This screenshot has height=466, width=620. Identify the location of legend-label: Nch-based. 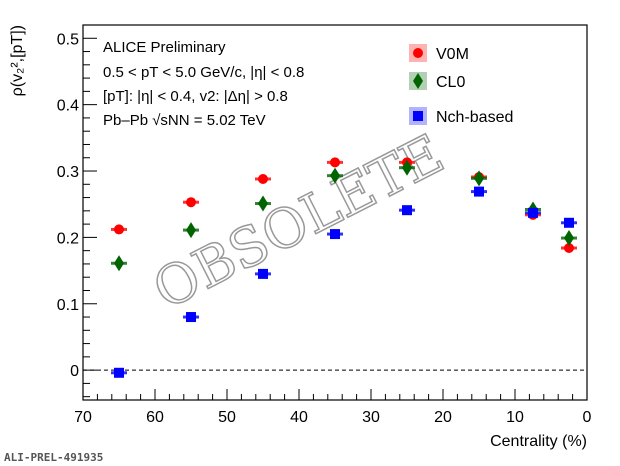
(474, 117).